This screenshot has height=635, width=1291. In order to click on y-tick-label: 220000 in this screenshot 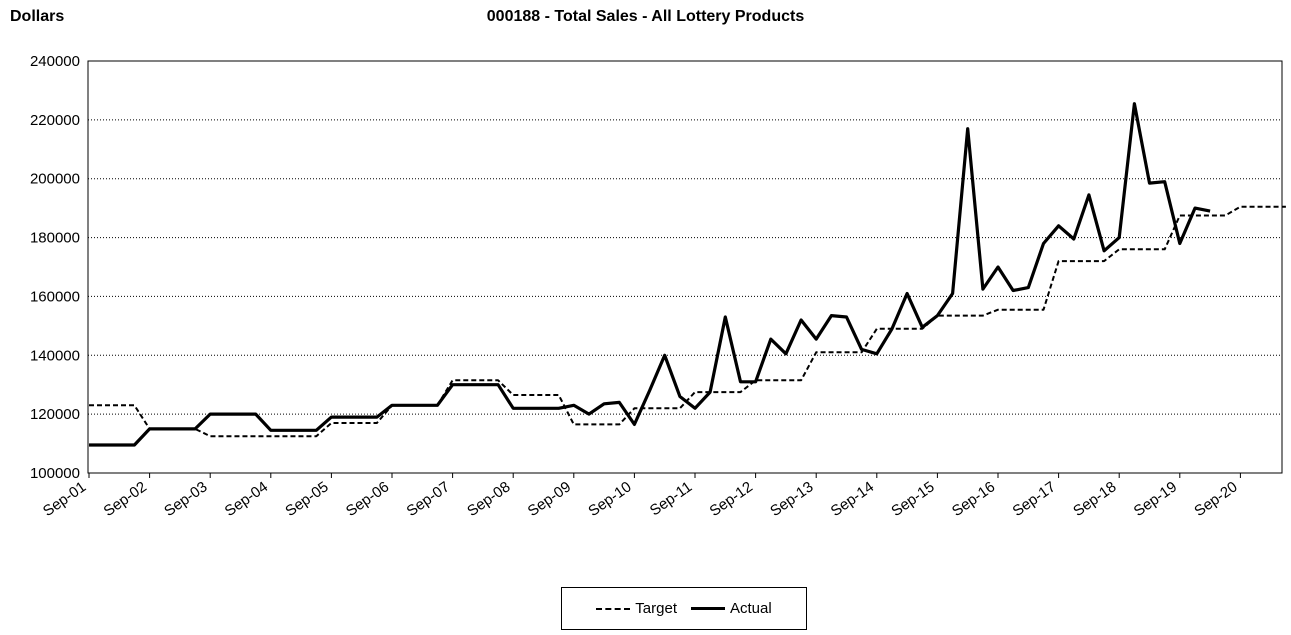, I will do `click(55, 120)`.